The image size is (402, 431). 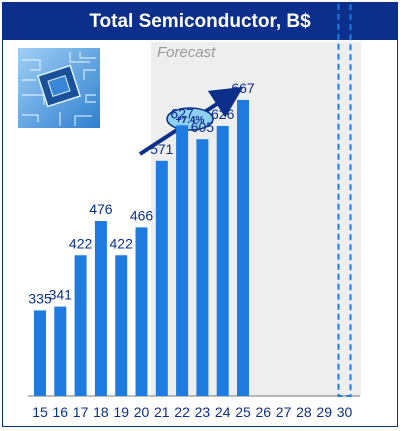 I want to click on data-label: 476, so click(x=101, y=209).